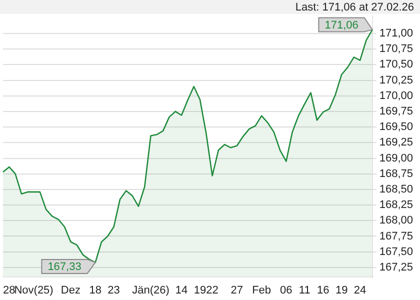 The width and height of the screenshot is (420, 300). Describe the element at coordinates (304, 290) in the screenshot. I see `x-tick-label: 11` at that location.